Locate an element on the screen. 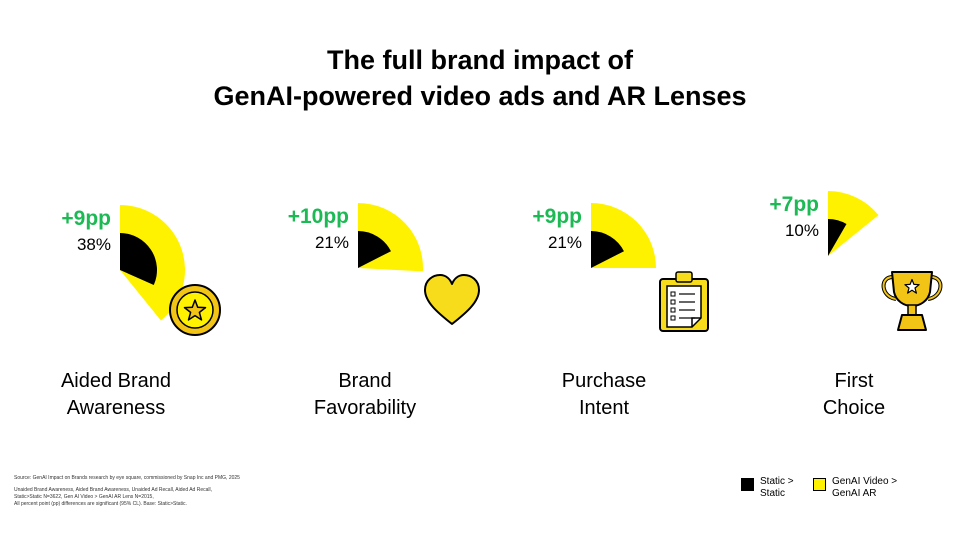  radial-bar-group: +9pp 38% is located at coordinates (123, 263).